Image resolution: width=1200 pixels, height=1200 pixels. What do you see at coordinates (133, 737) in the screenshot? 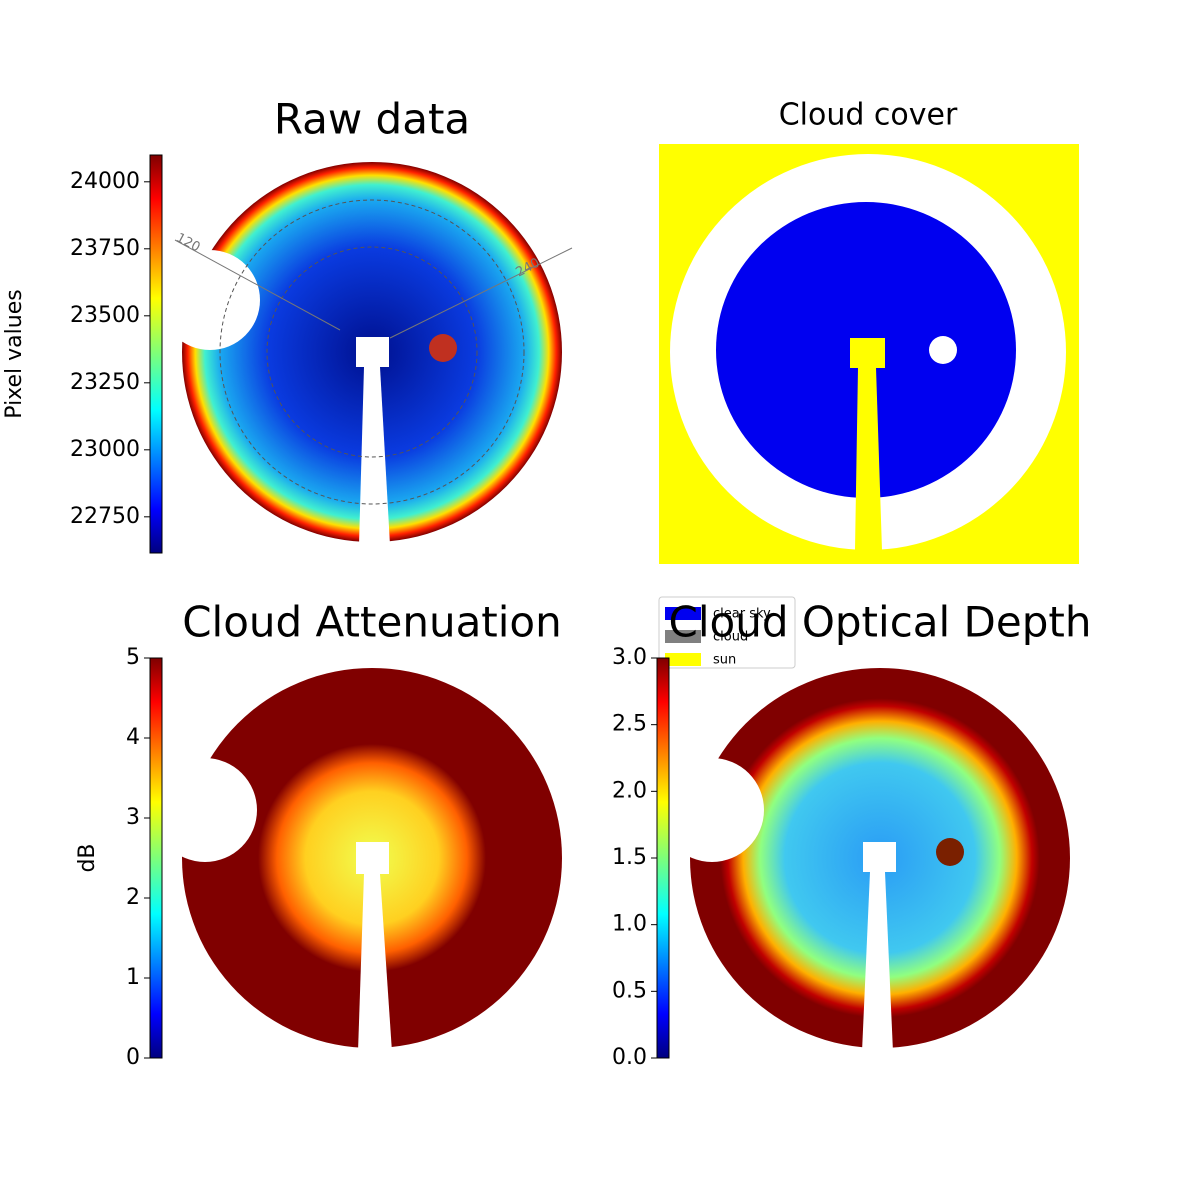
I see `colorbar-tick-label: 4` at bounding box center [133, 737].